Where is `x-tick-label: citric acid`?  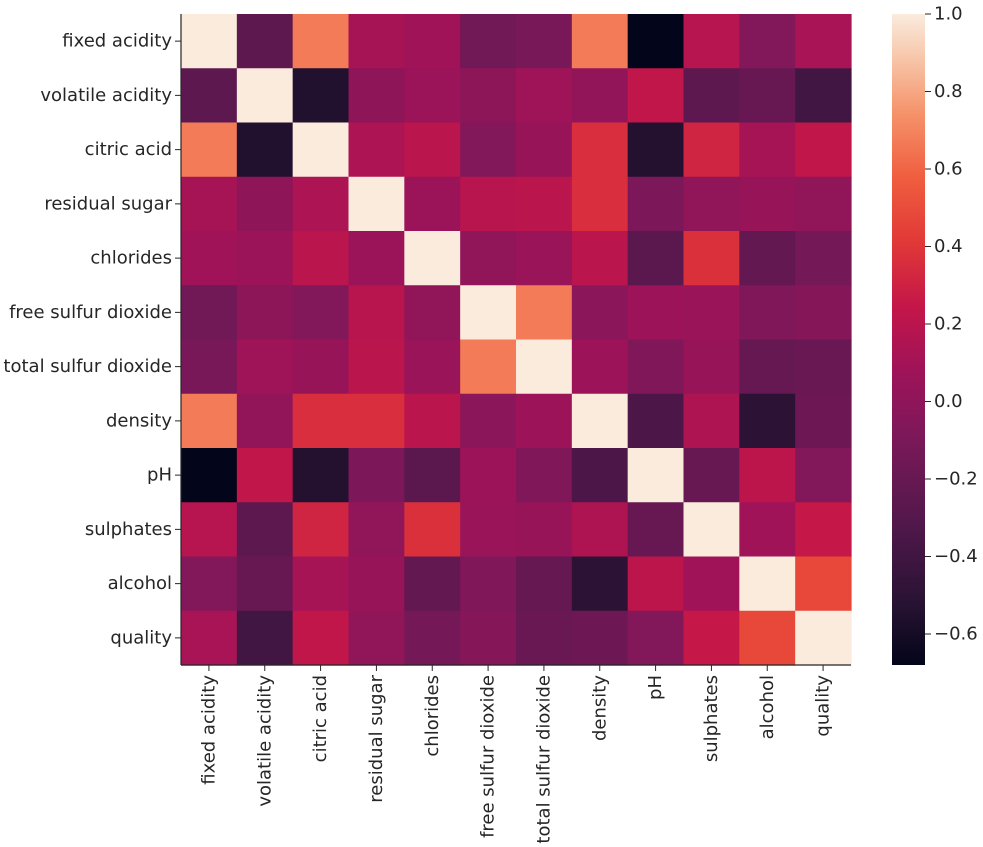
x-tick-label: citric acid is located at coordinates (320, 718).